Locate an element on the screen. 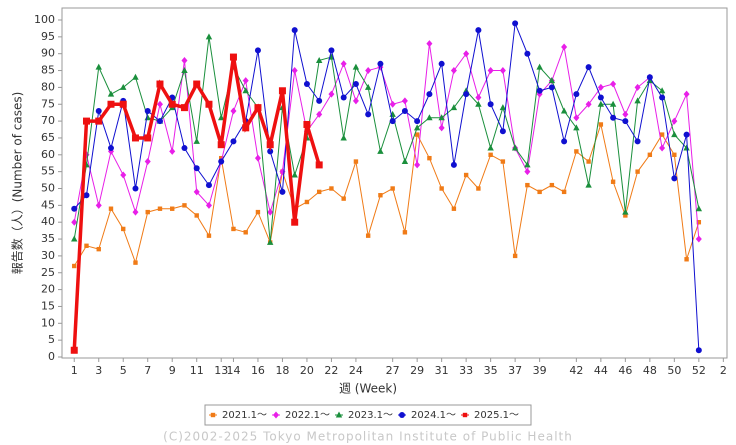 This screenshot has width=736, height=445. x-tick-label: 52 is located at coordinates (699, 370).